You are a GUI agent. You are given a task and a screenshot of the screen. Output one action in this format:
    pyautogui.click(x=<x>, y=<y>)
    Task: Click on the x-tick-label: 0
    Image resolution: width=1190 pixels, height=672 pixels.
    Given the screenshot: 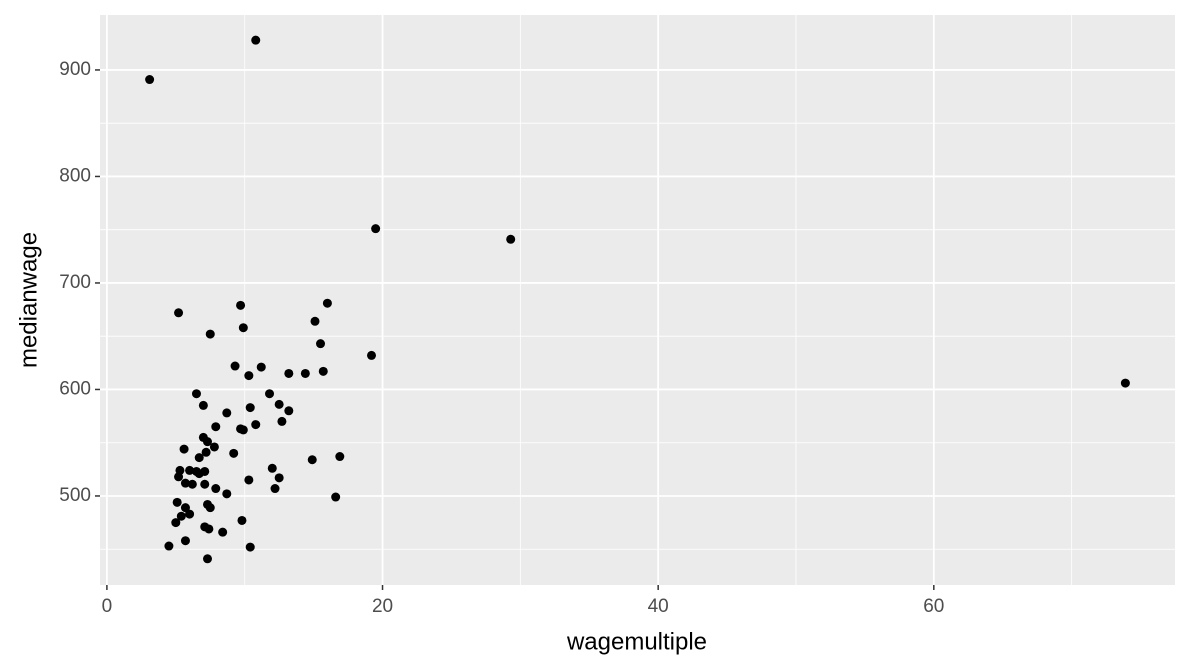 What is the action you would take?
    pyautogui.click(x=107, y=606)
    